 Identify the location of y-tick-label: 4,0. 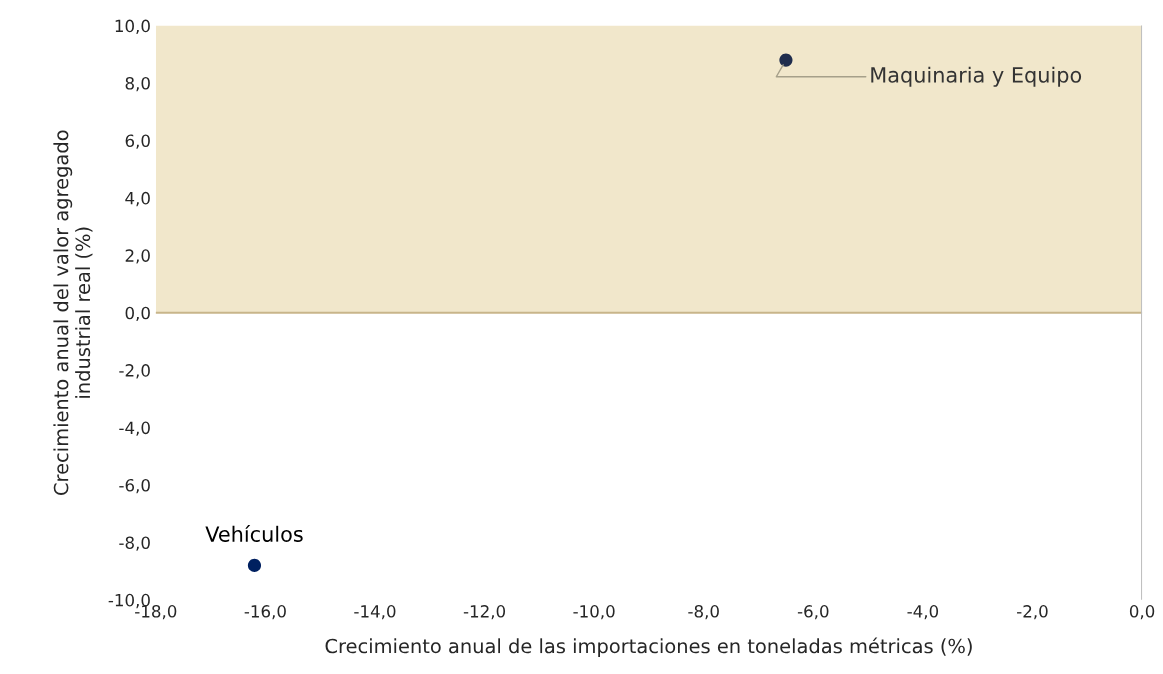
(137, 199).